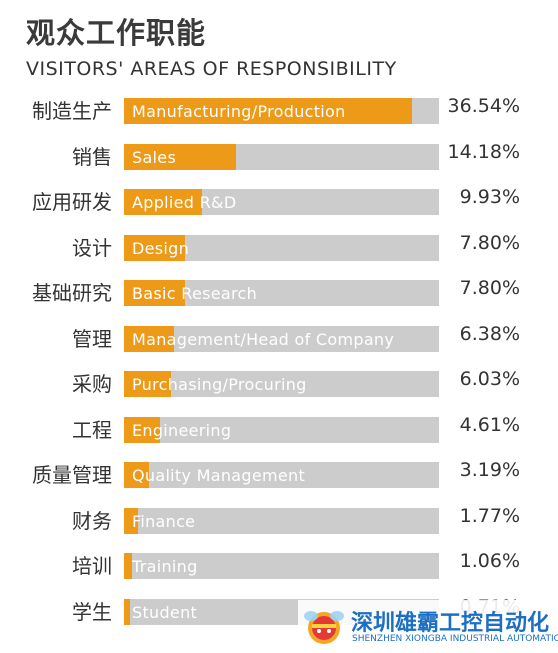 The image size is (558, 653). What do you see at coordinates (281, 156) in the screenshot?
I see `bar-track: Sales` at bounding box center [281, 156].